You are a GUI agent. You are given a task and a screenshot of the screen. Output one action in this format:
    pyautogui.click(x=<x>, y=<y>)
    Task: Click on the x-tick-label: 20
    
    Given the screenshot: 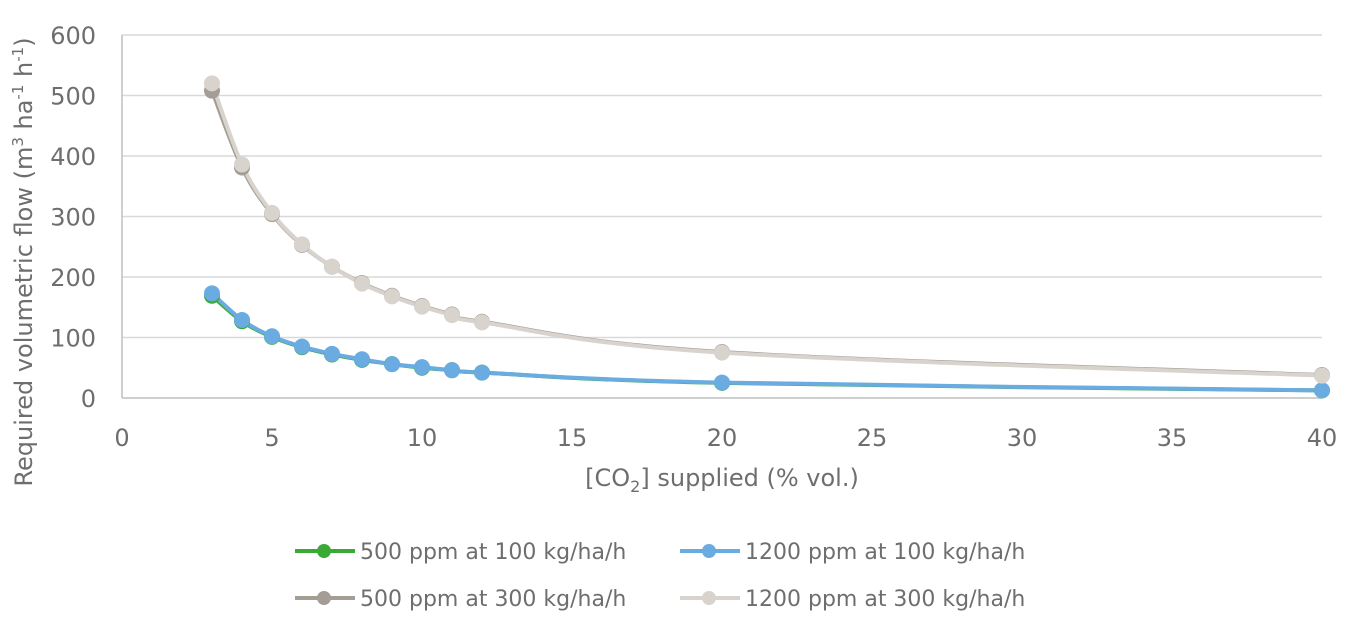 What is the action you would take?
    pyautogui.click(x=722, y=438)
    